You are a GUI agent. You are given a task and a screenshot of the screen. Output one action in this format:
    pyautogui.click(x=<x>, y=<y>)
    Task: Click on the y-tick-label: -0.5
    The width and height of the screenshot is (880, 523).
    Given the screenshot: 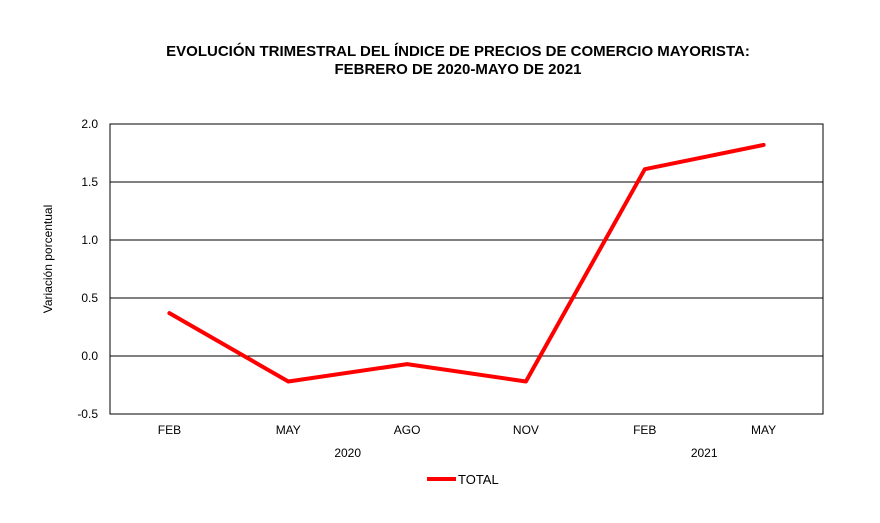 What is the action you would take?
    pyautogui.click(x=87, y=414)
    